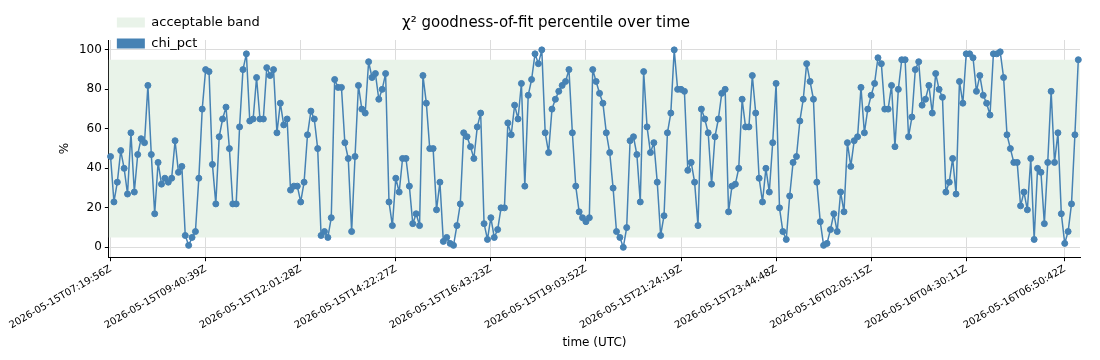  I want to click on y-tick-label: 40, so click(94, 167).